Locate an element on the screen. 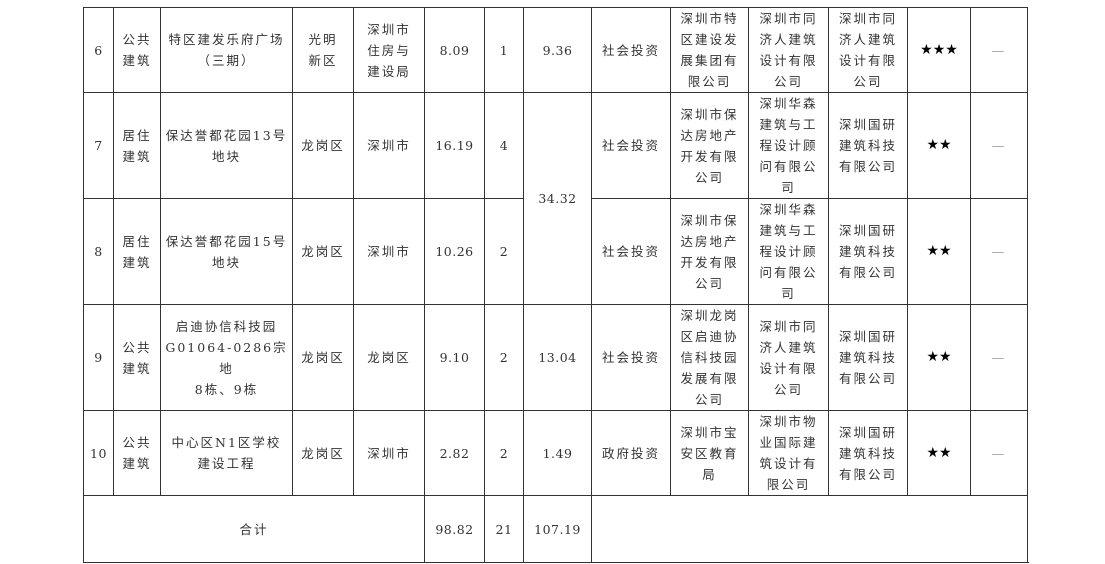  building-area: 2.82 is located at coordinates (454, 453).